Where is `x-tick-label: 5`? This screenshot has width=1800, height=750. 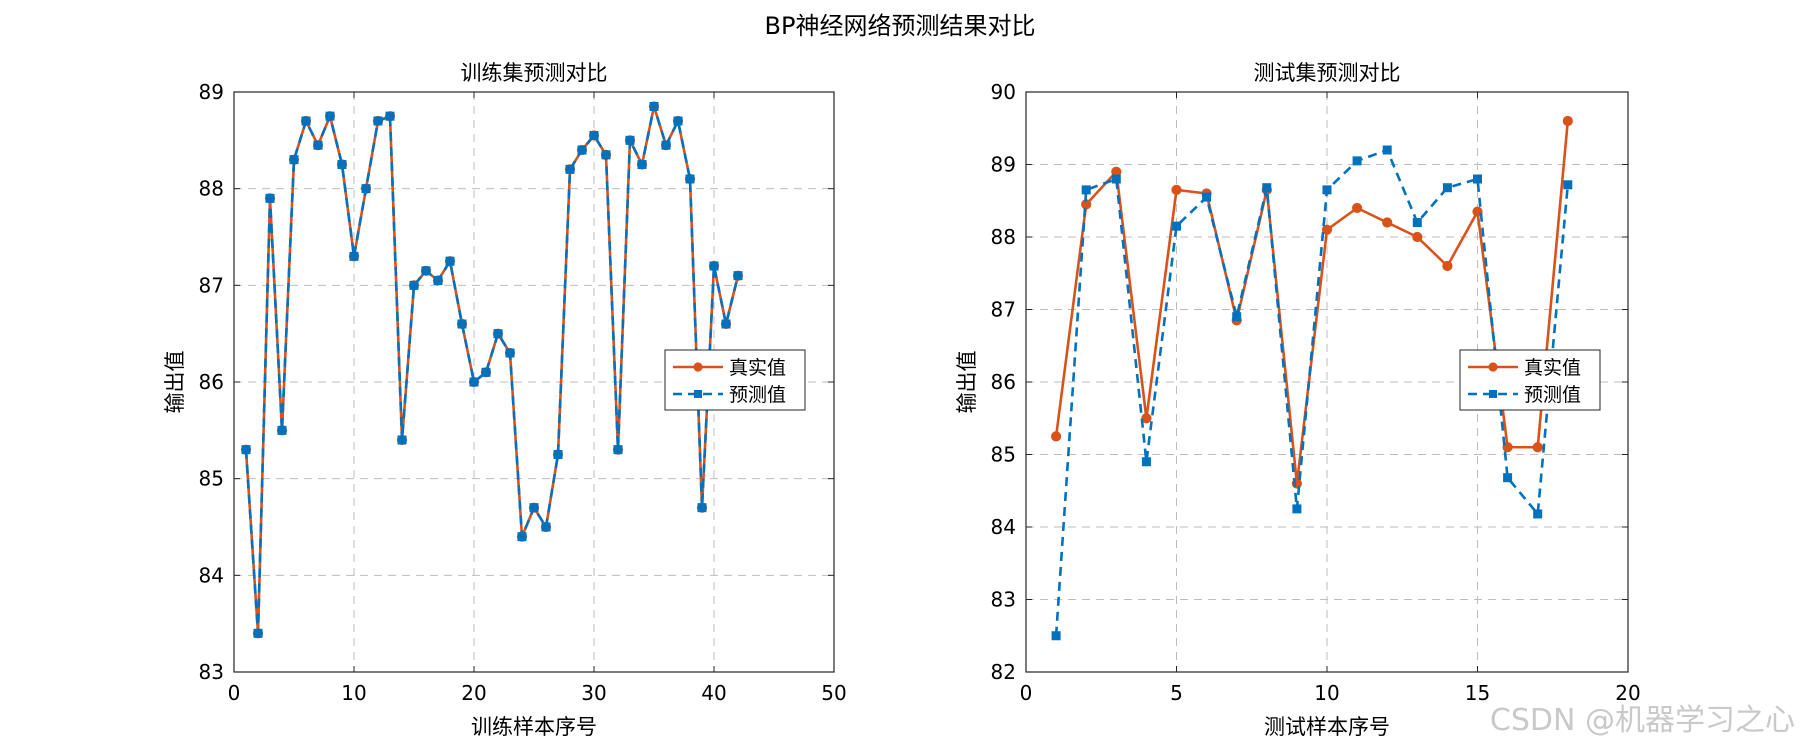 x-tick-label: 5 is located at coordinates (1176, 693).